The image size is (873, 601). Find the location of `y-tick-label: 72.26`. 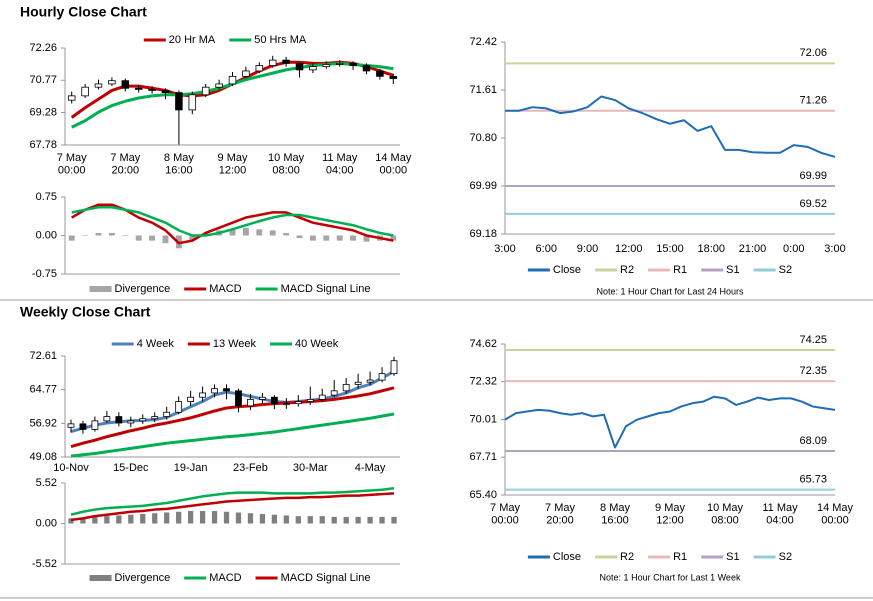

y-tick-label: 72.26 is located at coordinates (43, 48).